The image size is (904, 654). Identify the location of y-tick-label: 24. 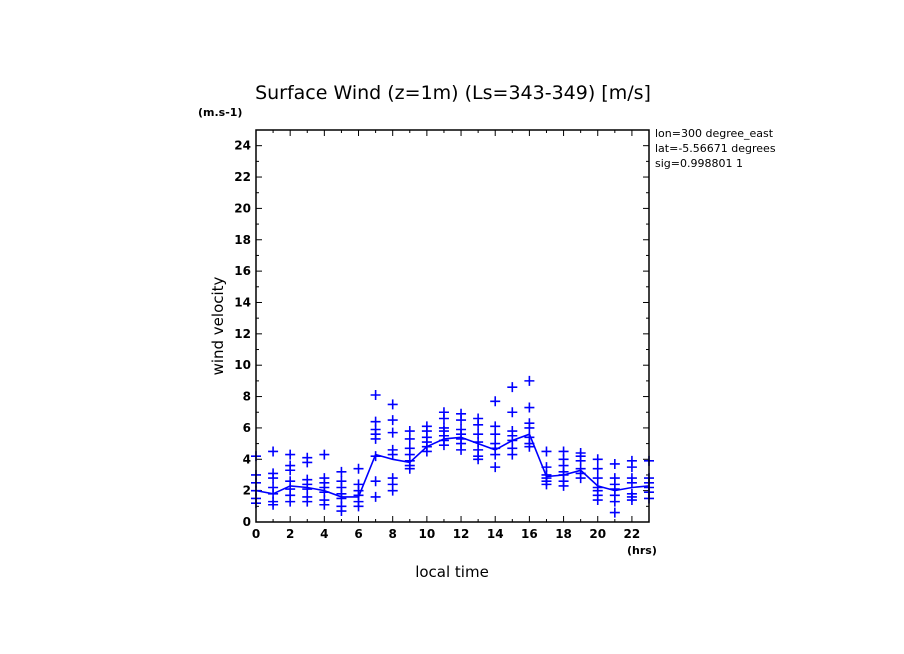
(242, 146).